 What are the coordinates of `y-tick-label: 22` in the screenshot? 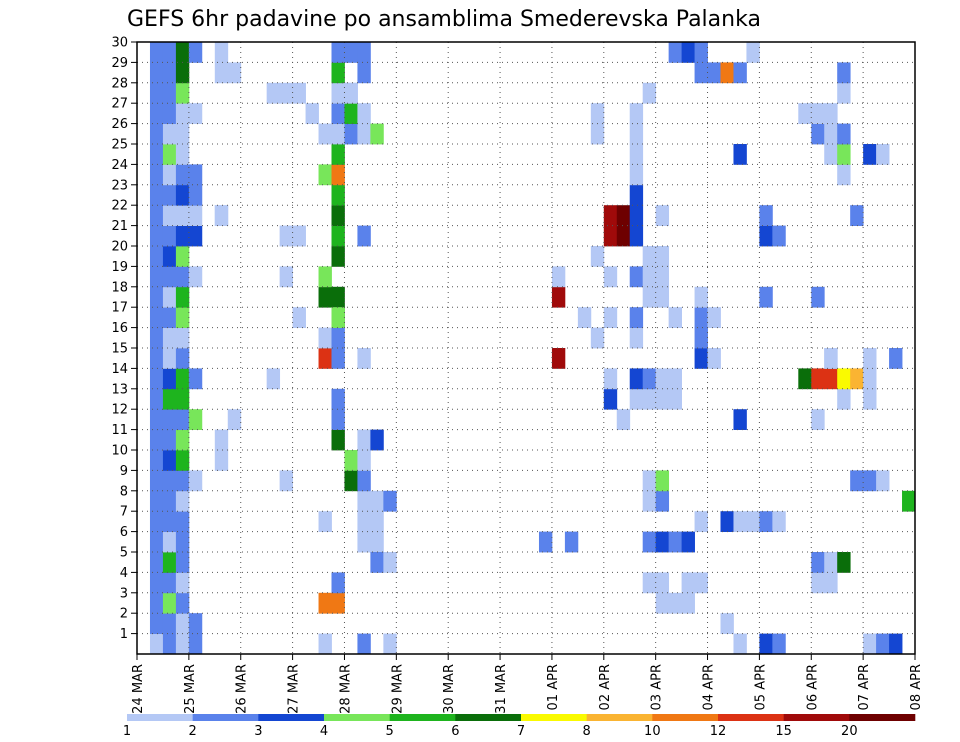 It's located at (119, 206).